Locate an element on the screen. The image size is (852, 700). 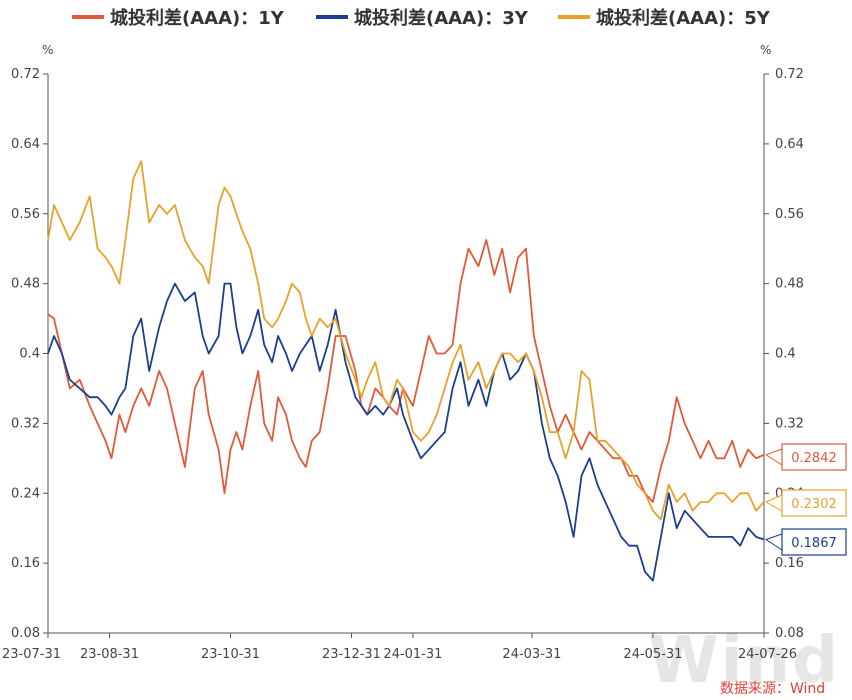
x-tick-label: 23-08-31 is located at coordinates (109, 654).